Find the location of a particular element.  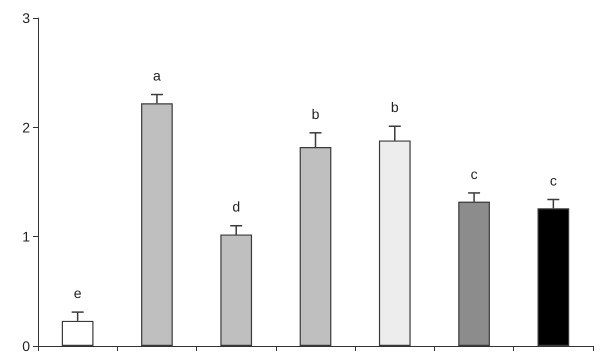

y-tick-label: 3 is located at coordinates (26, 18).